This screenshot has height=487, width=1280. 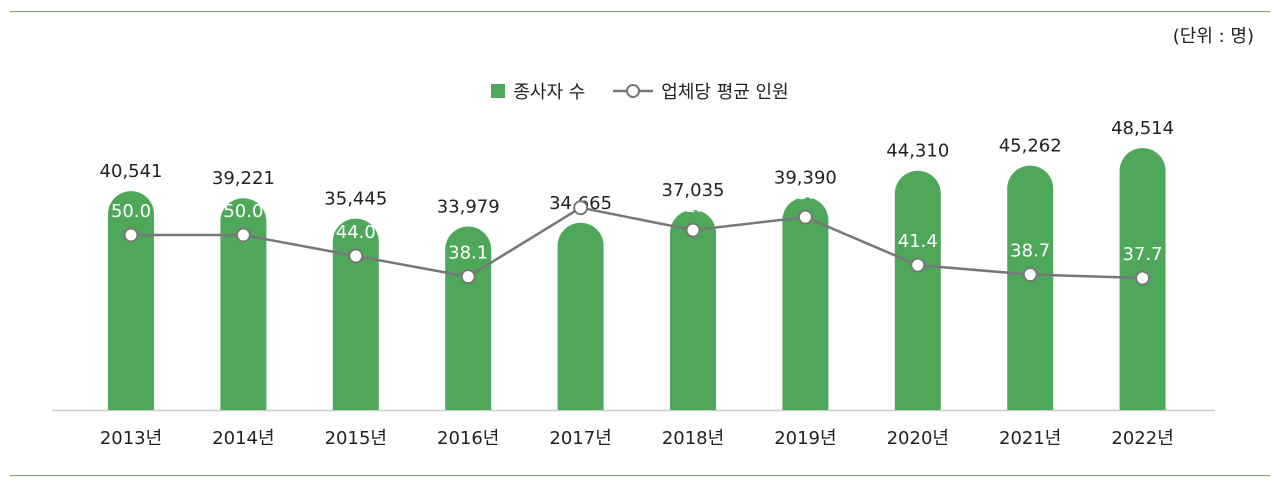 What do you see at coordinates (498, 91) in the screenshot?
I see `legend-bar-swatch` at bounding box center [498, 91].